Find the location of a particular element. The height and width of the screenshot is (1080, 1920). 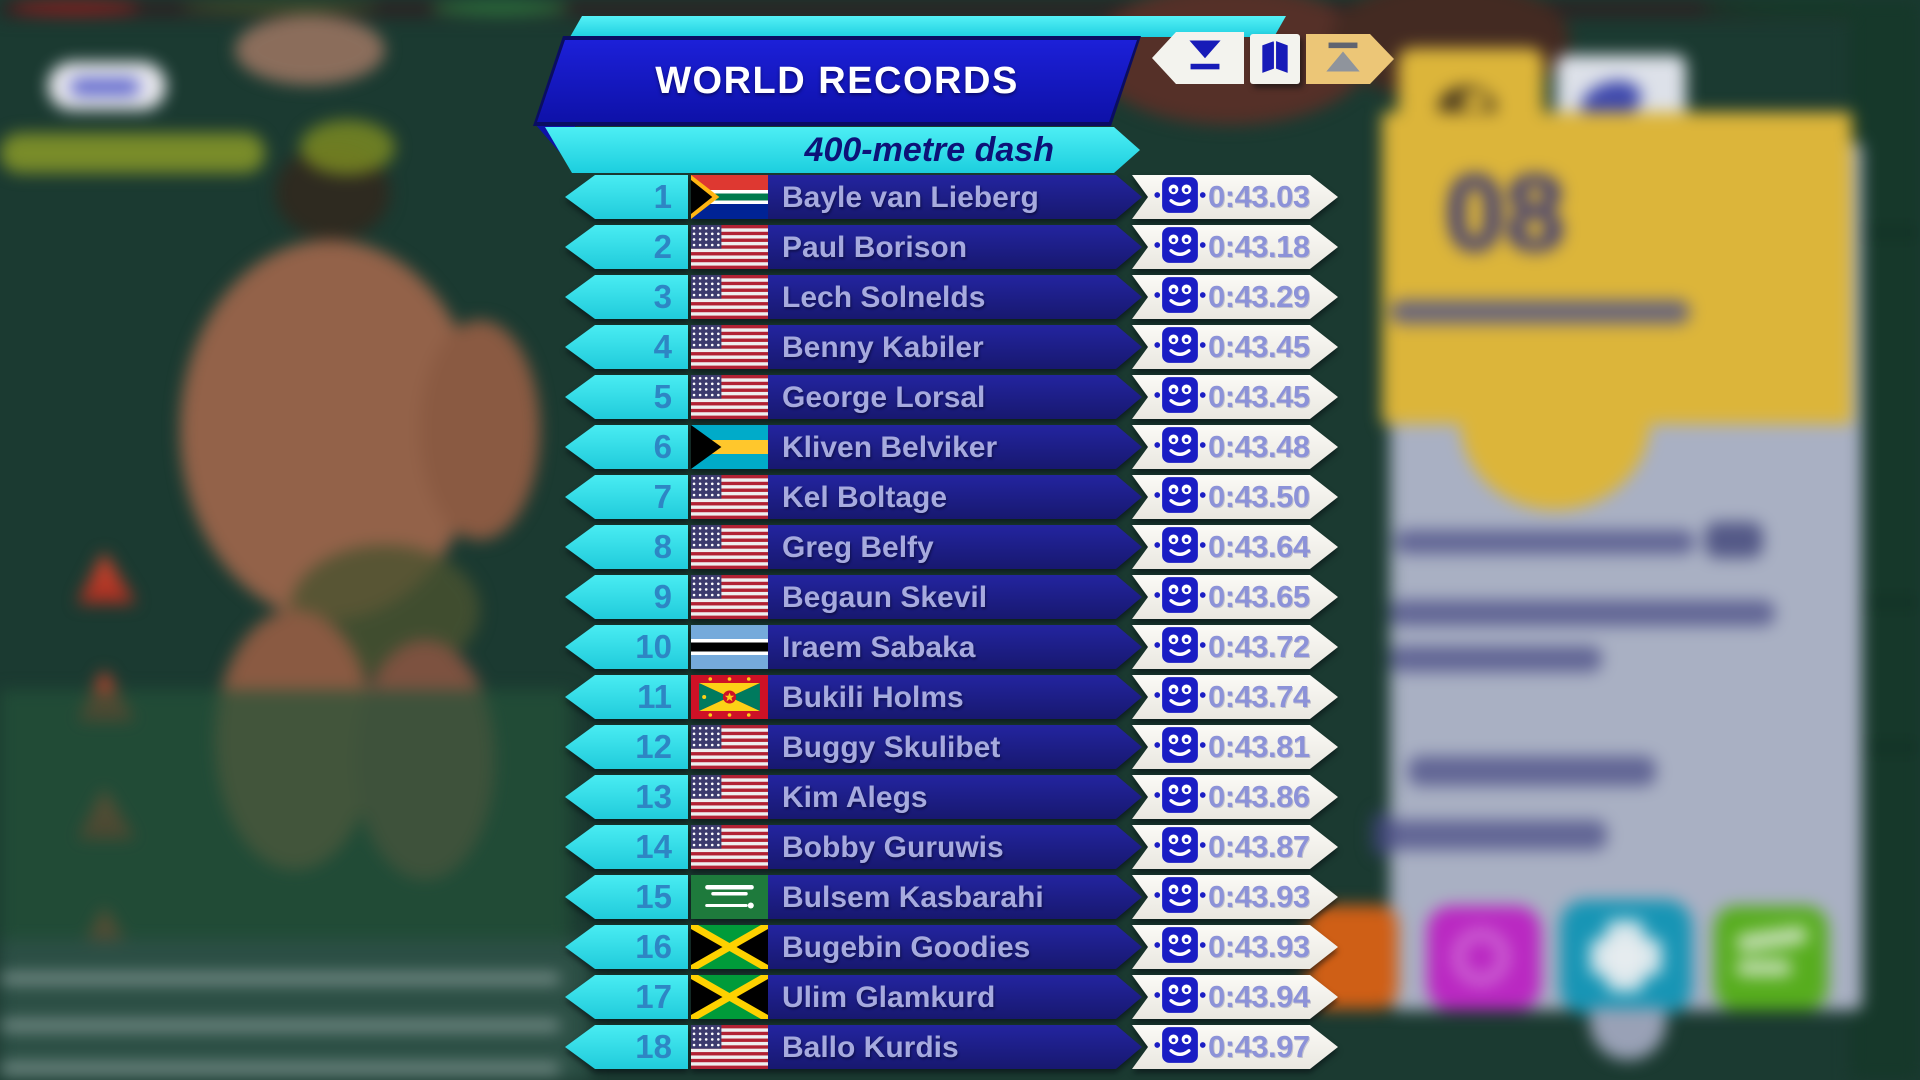

title-banner: WORLD RECORDS is located at coordinates (837, 81).